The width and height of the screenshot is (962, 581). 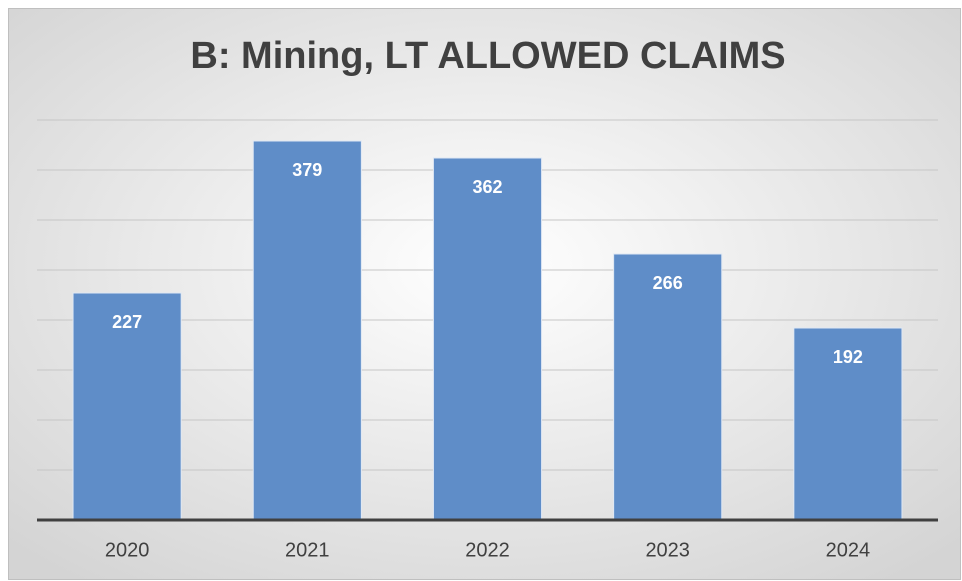 I want to click on data-label: 362, so click(x=487, y=187).